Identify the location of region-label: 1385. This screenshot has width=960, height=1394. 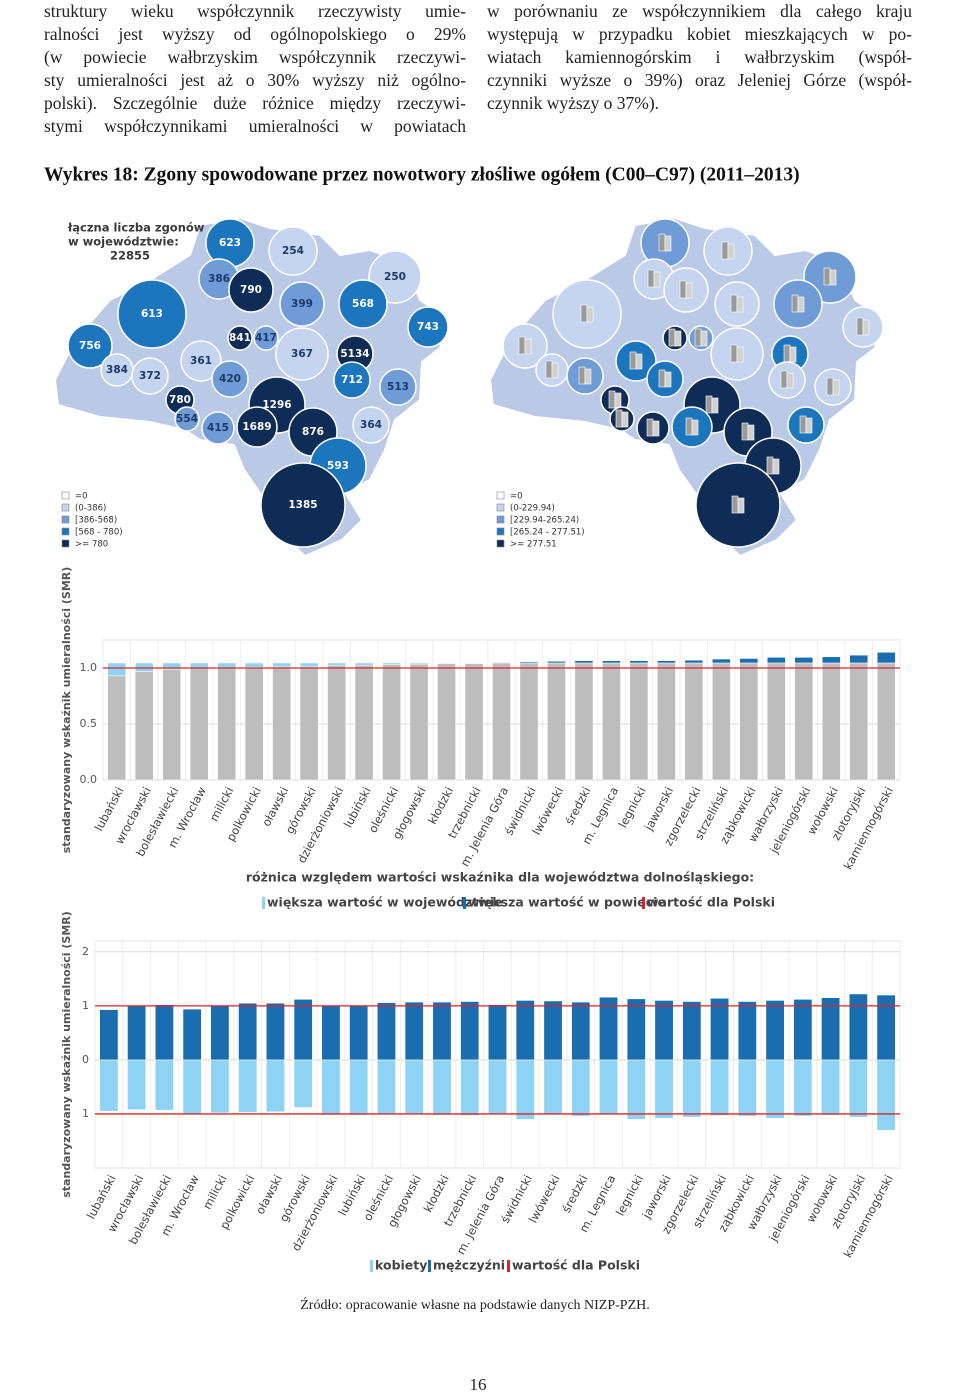
(302, 505).